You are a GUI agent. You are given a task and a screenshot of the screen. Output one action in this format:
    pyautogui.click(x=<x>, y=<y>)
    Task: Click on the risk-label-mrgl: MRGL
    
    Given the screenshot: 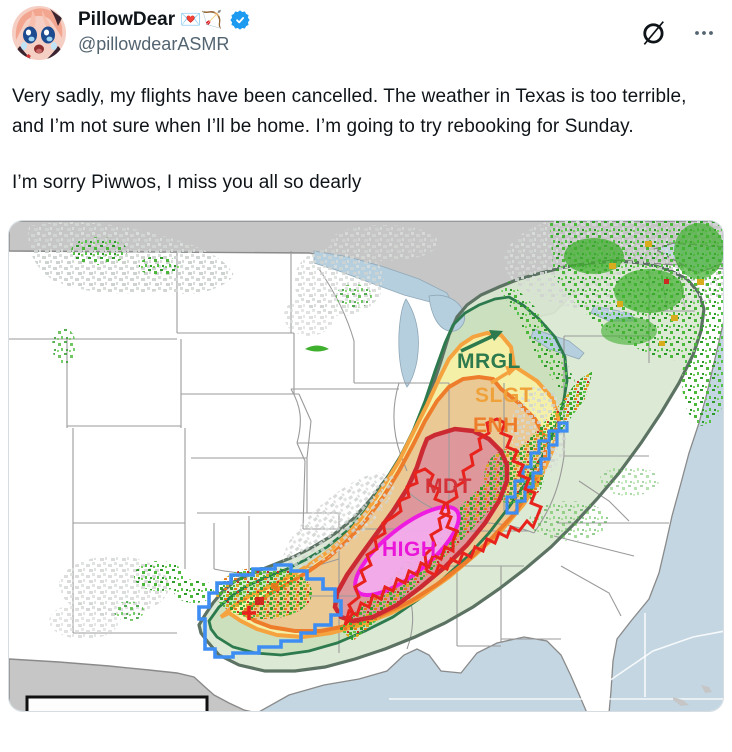 What is the action you would take?
    pyautogui.click(x=489, y=361)
    